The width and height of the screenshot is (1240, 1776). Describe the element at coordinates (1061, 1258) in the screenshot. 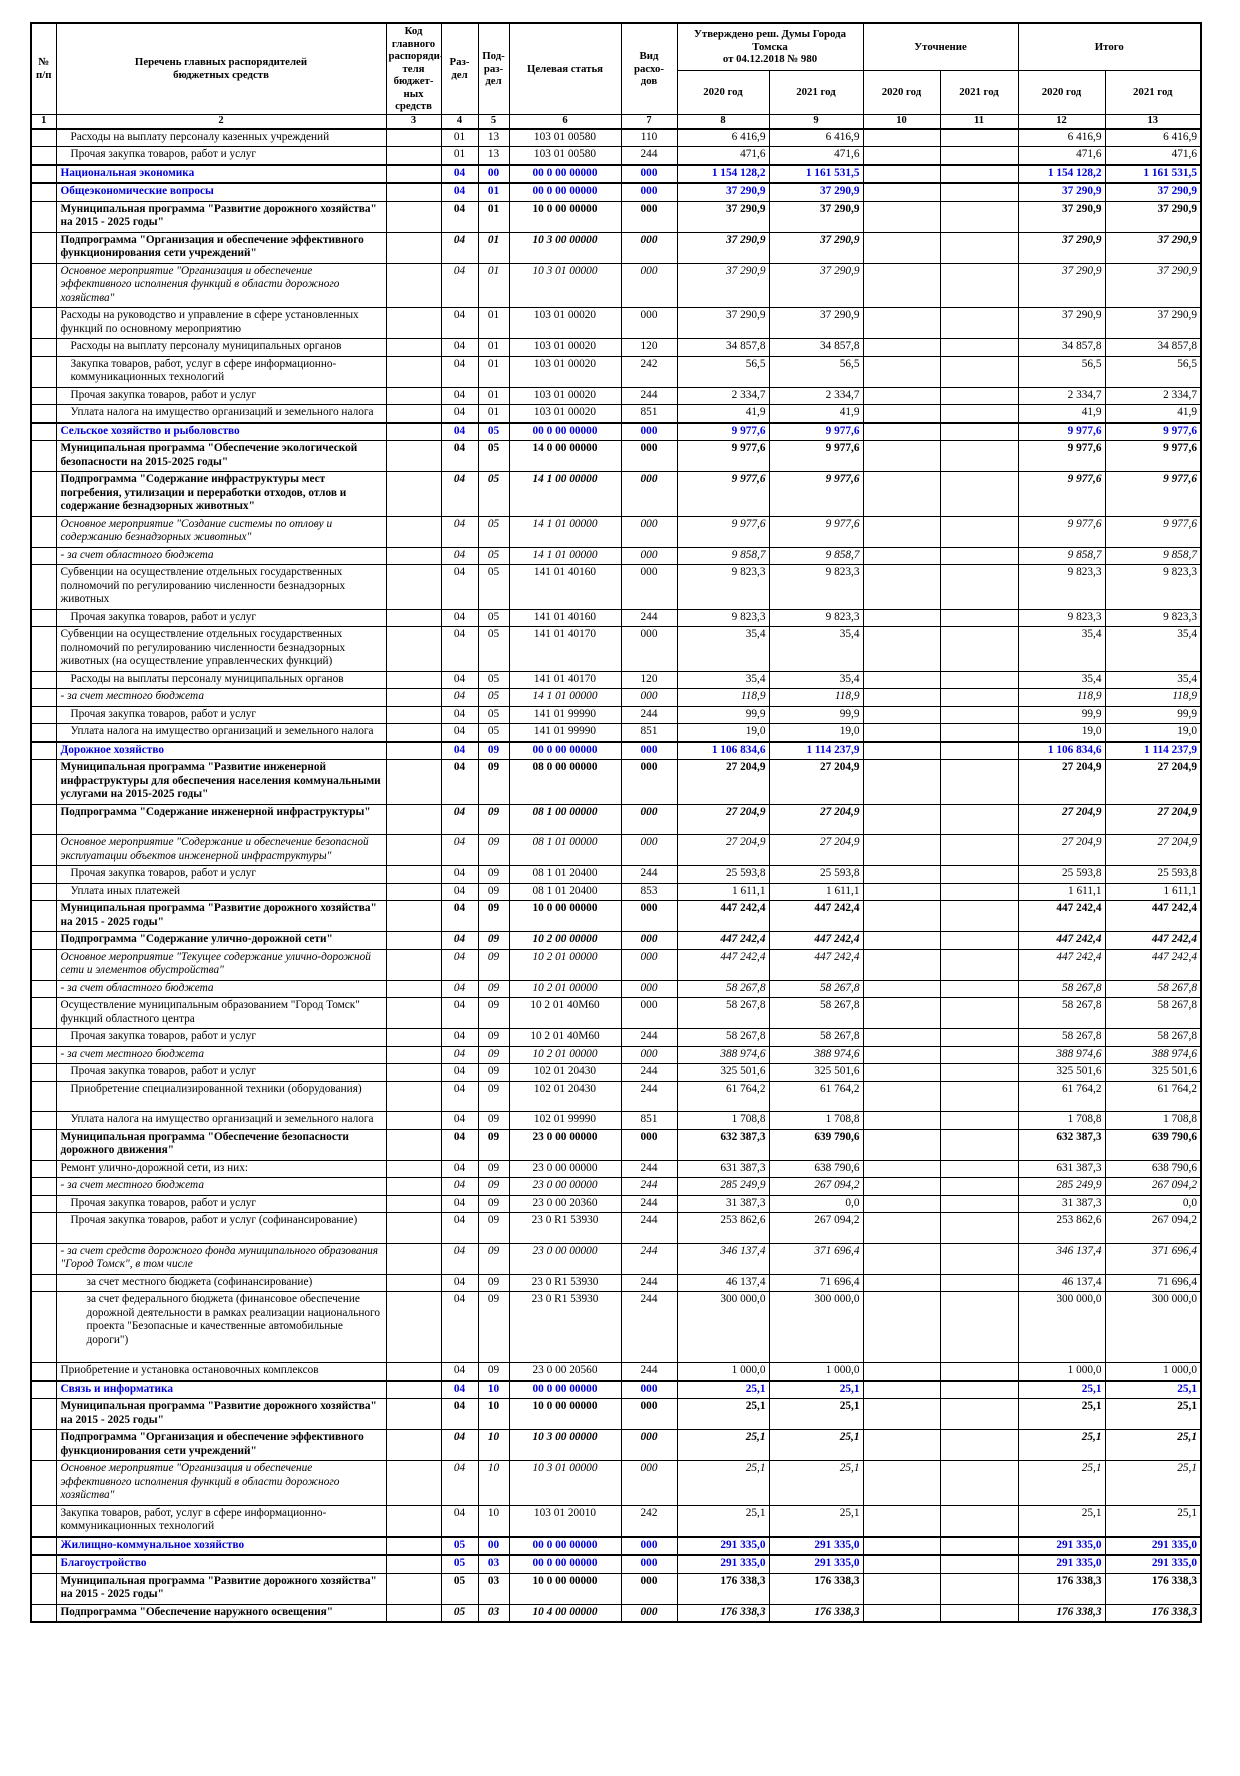

I see `total-2020-cell: 346 137,4` at that location.